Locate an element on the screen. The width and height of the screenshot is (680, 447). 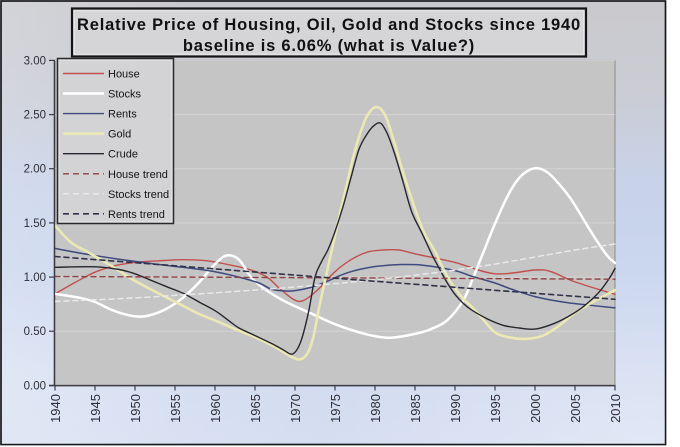
svg-text: 3.00 is located at coordinates (35, 61).